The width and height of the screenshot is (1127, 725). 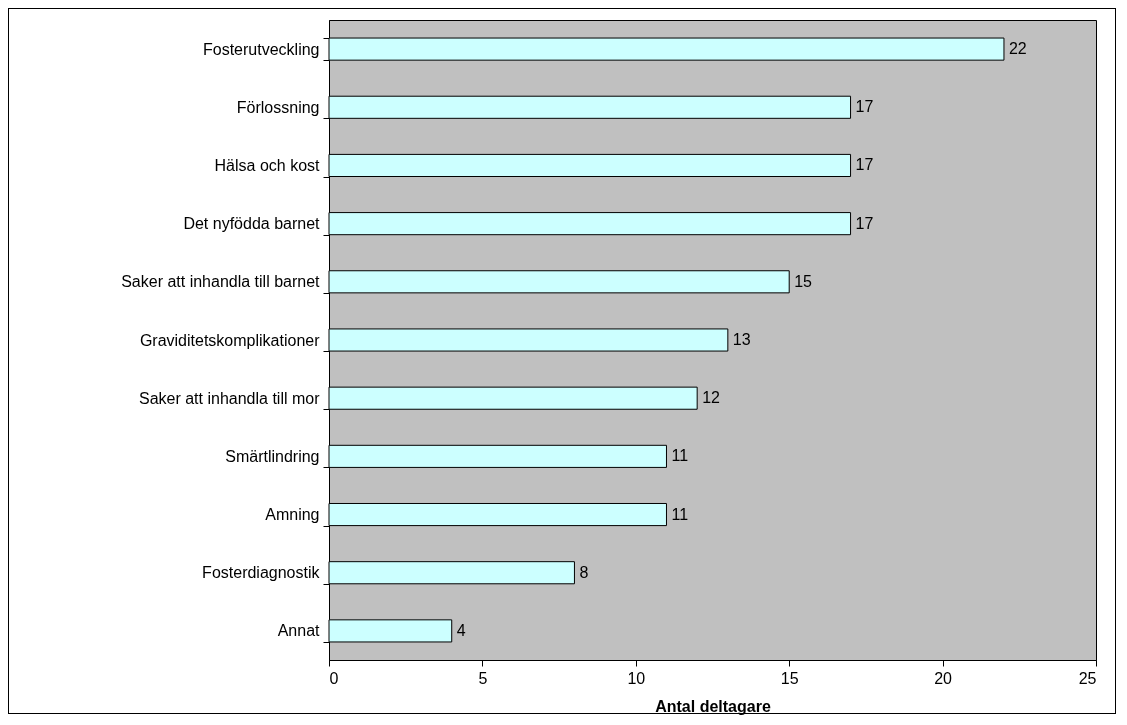 What do you see at coordinates (230, 340) in the screenshot?
I see `y-tick-label: Graviditetskomplikationer` at bounding box center [230, 340].